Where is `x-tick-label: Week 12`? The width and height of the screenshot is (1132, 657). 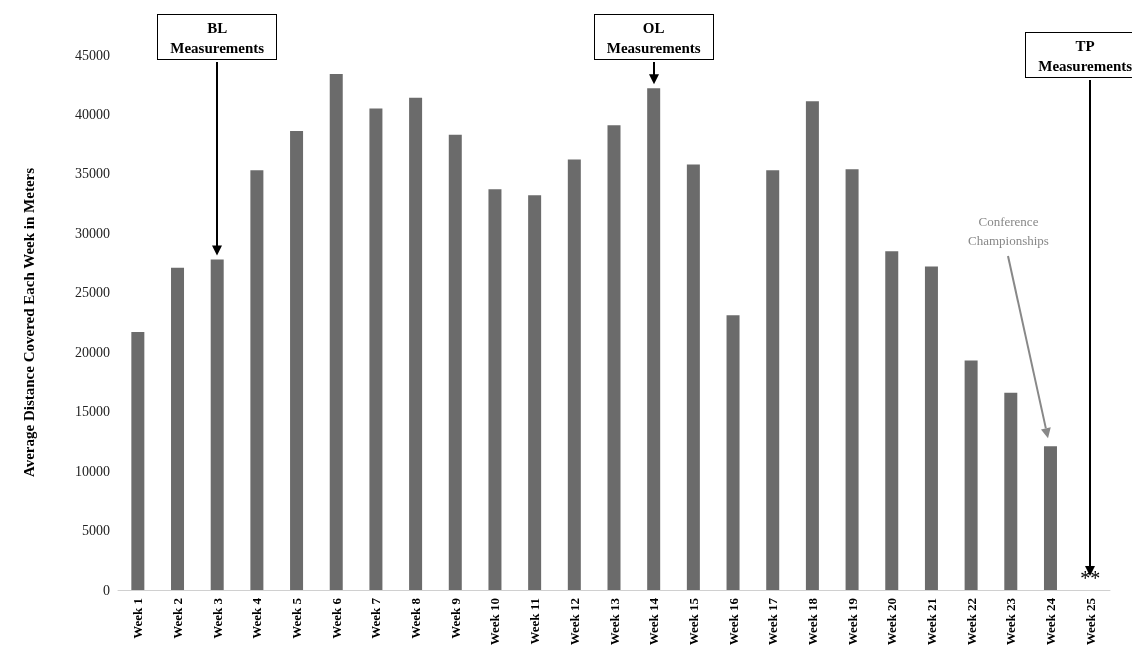 x-tick-label: Week 12 is located at coordinates (574, 622).